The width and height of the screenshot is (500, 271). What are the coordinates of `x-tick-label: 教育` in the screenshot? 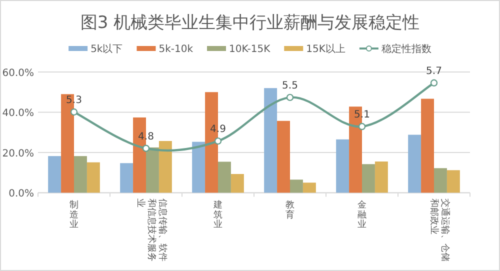 It's located at (290, 210).